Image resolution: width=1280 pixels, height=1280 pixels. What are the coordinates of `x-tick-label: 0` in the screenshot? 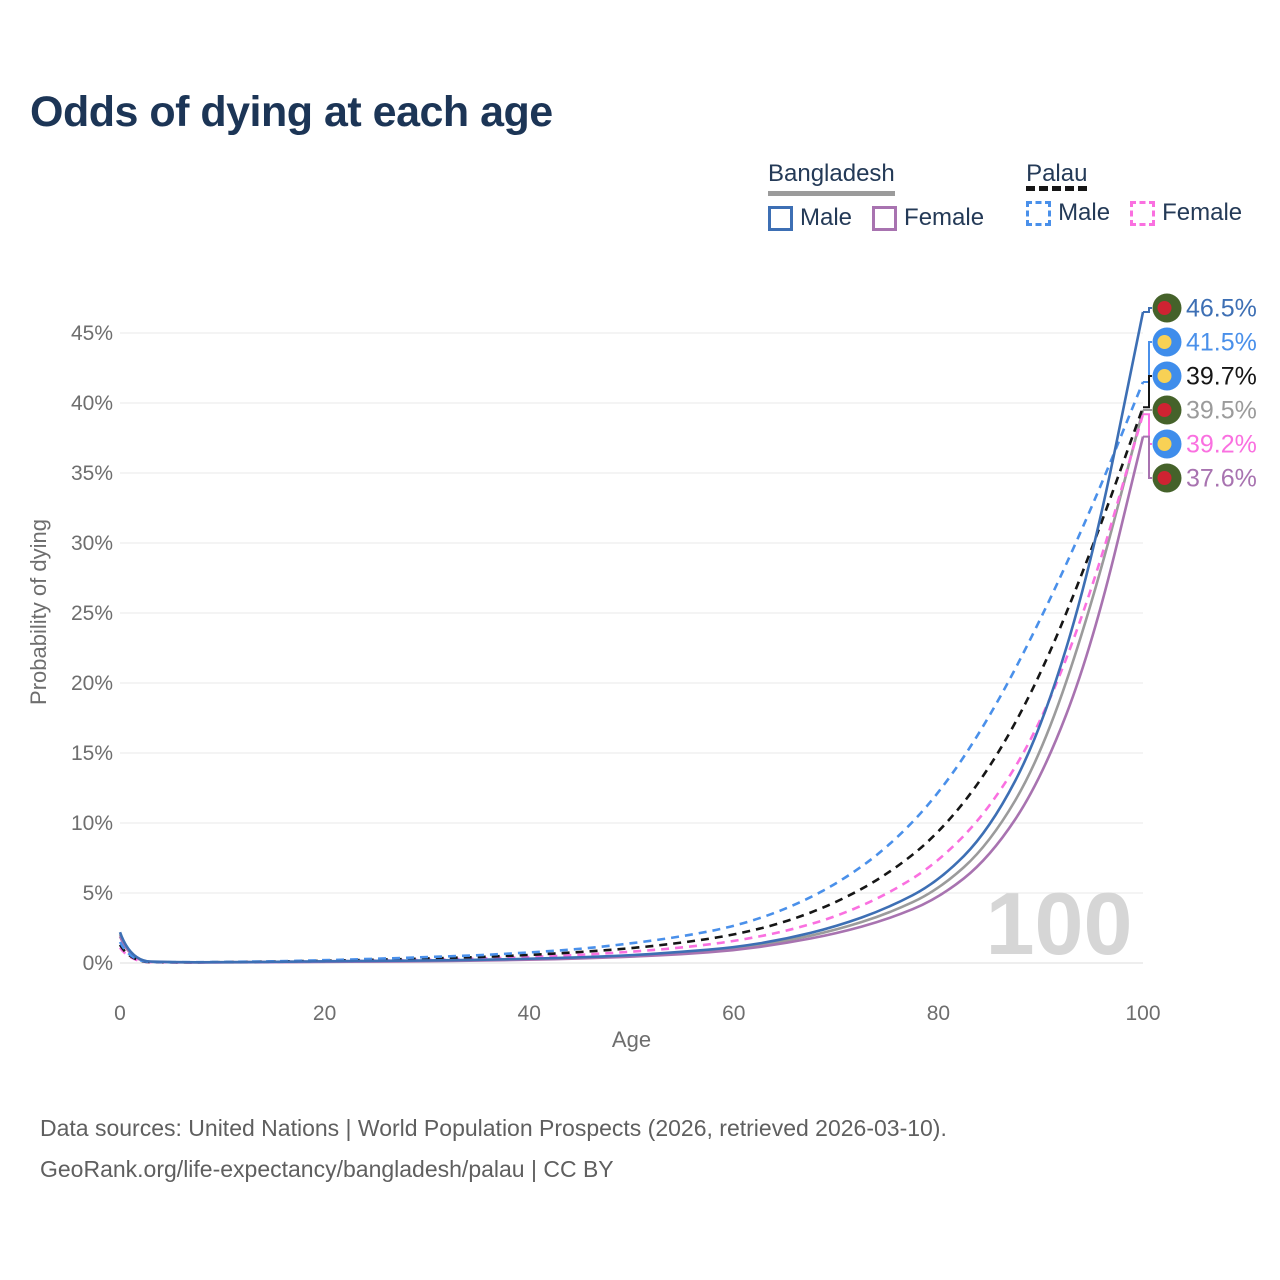 It's located at (120, 1013).